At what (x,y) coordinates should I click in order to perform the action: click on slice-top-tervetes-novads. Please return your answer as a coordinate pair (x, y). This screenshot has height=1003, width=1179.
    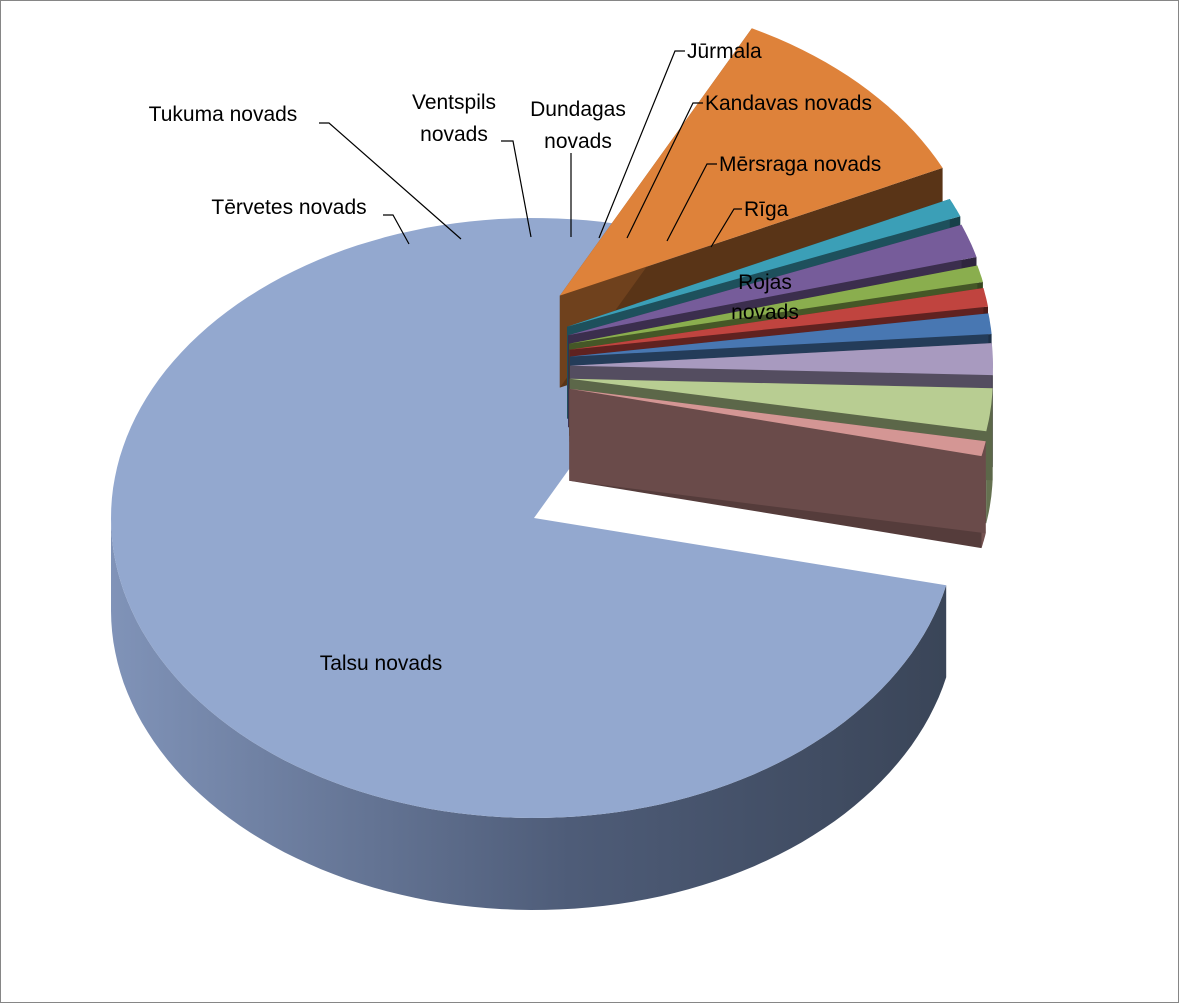
    Looking at the image, I should click on (777, 422).